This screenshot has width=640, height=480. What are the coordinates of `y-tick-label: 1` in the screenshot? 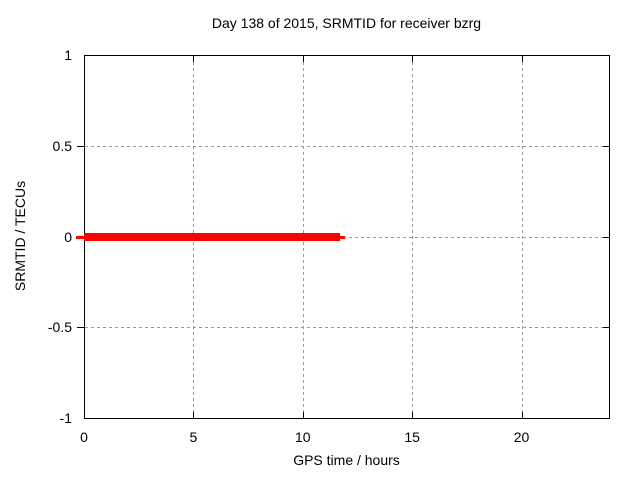 It's located at (68, 55).